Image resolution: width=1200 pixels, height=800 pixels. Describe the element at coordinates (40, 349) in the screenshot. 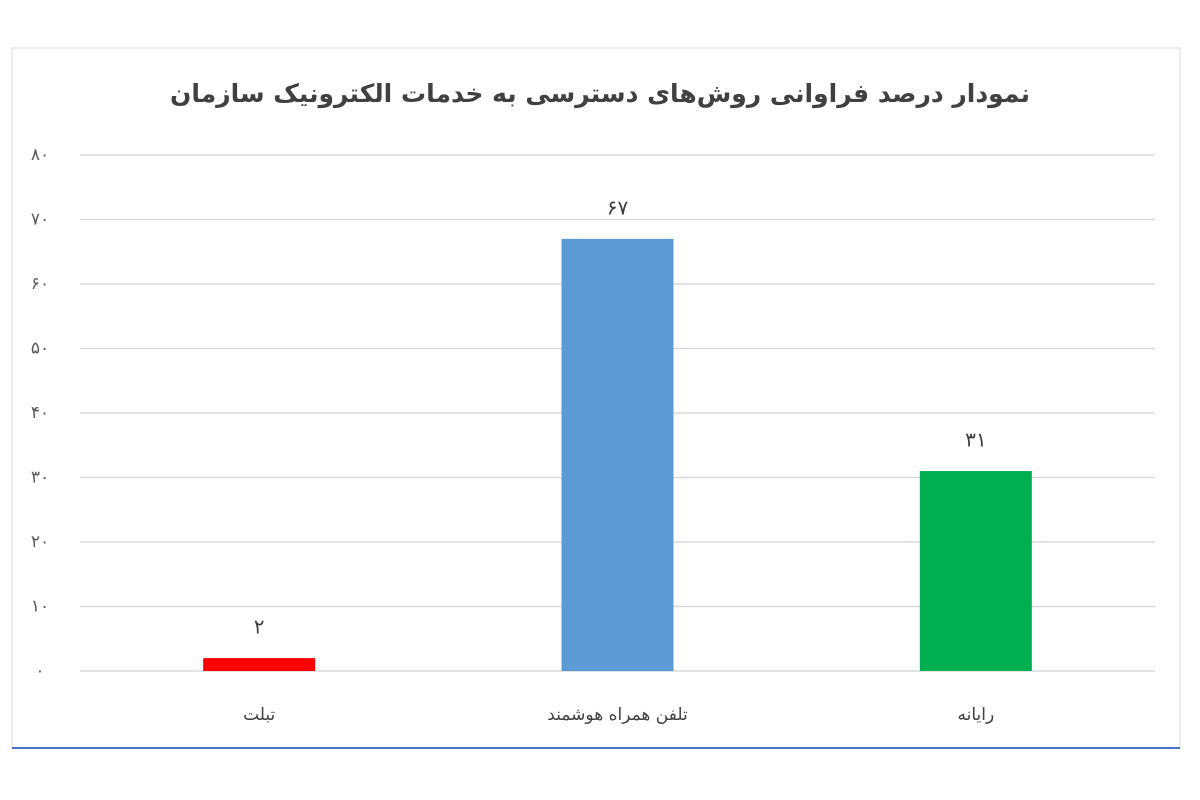

I see `y-tick-label: ۵۰` at that location.